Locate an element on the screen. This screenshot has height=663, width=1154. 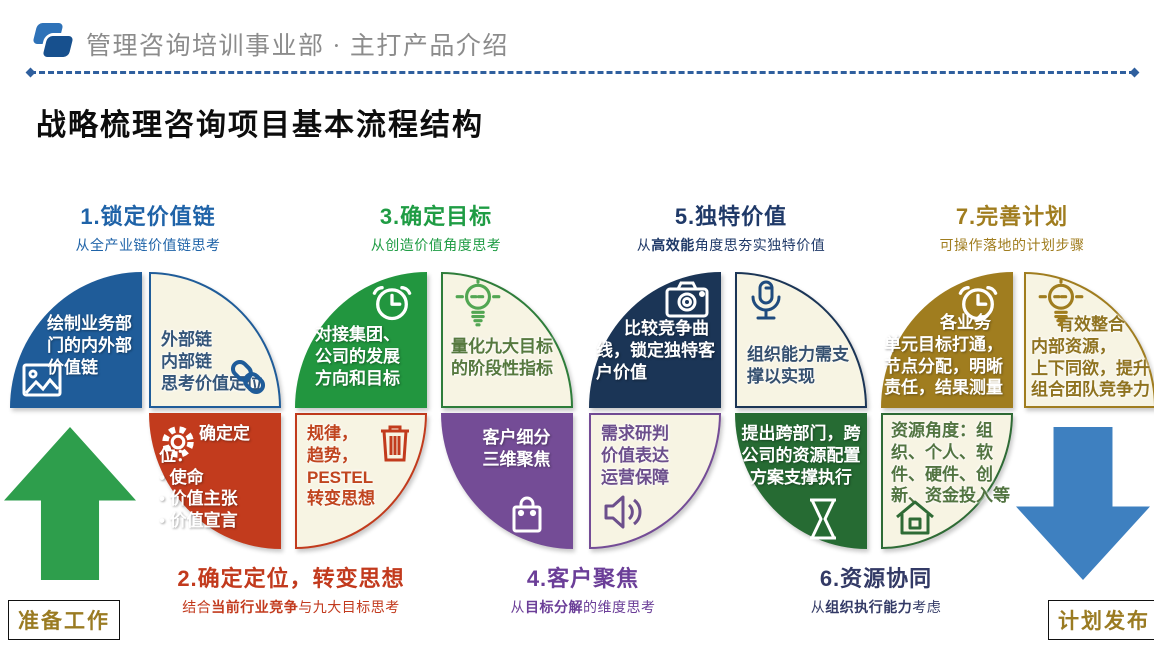
header-title: 管理咨询培训事业部 · 主打产品介绍 is located at coordinates (297, 46).